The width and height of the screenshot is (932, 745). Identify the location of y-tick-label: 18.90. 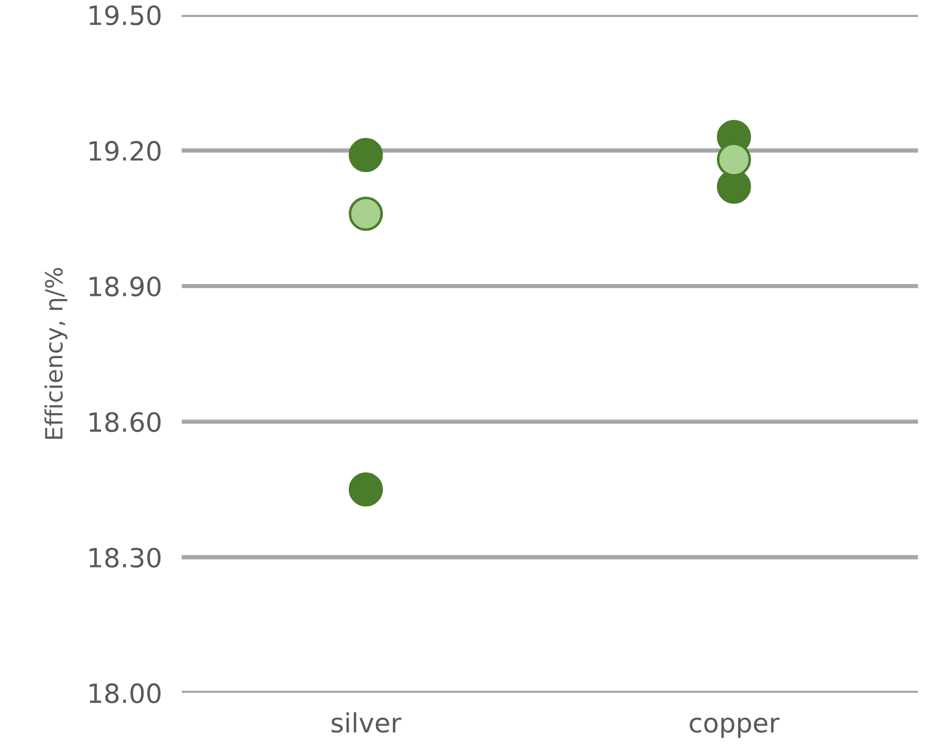
(125, 286).